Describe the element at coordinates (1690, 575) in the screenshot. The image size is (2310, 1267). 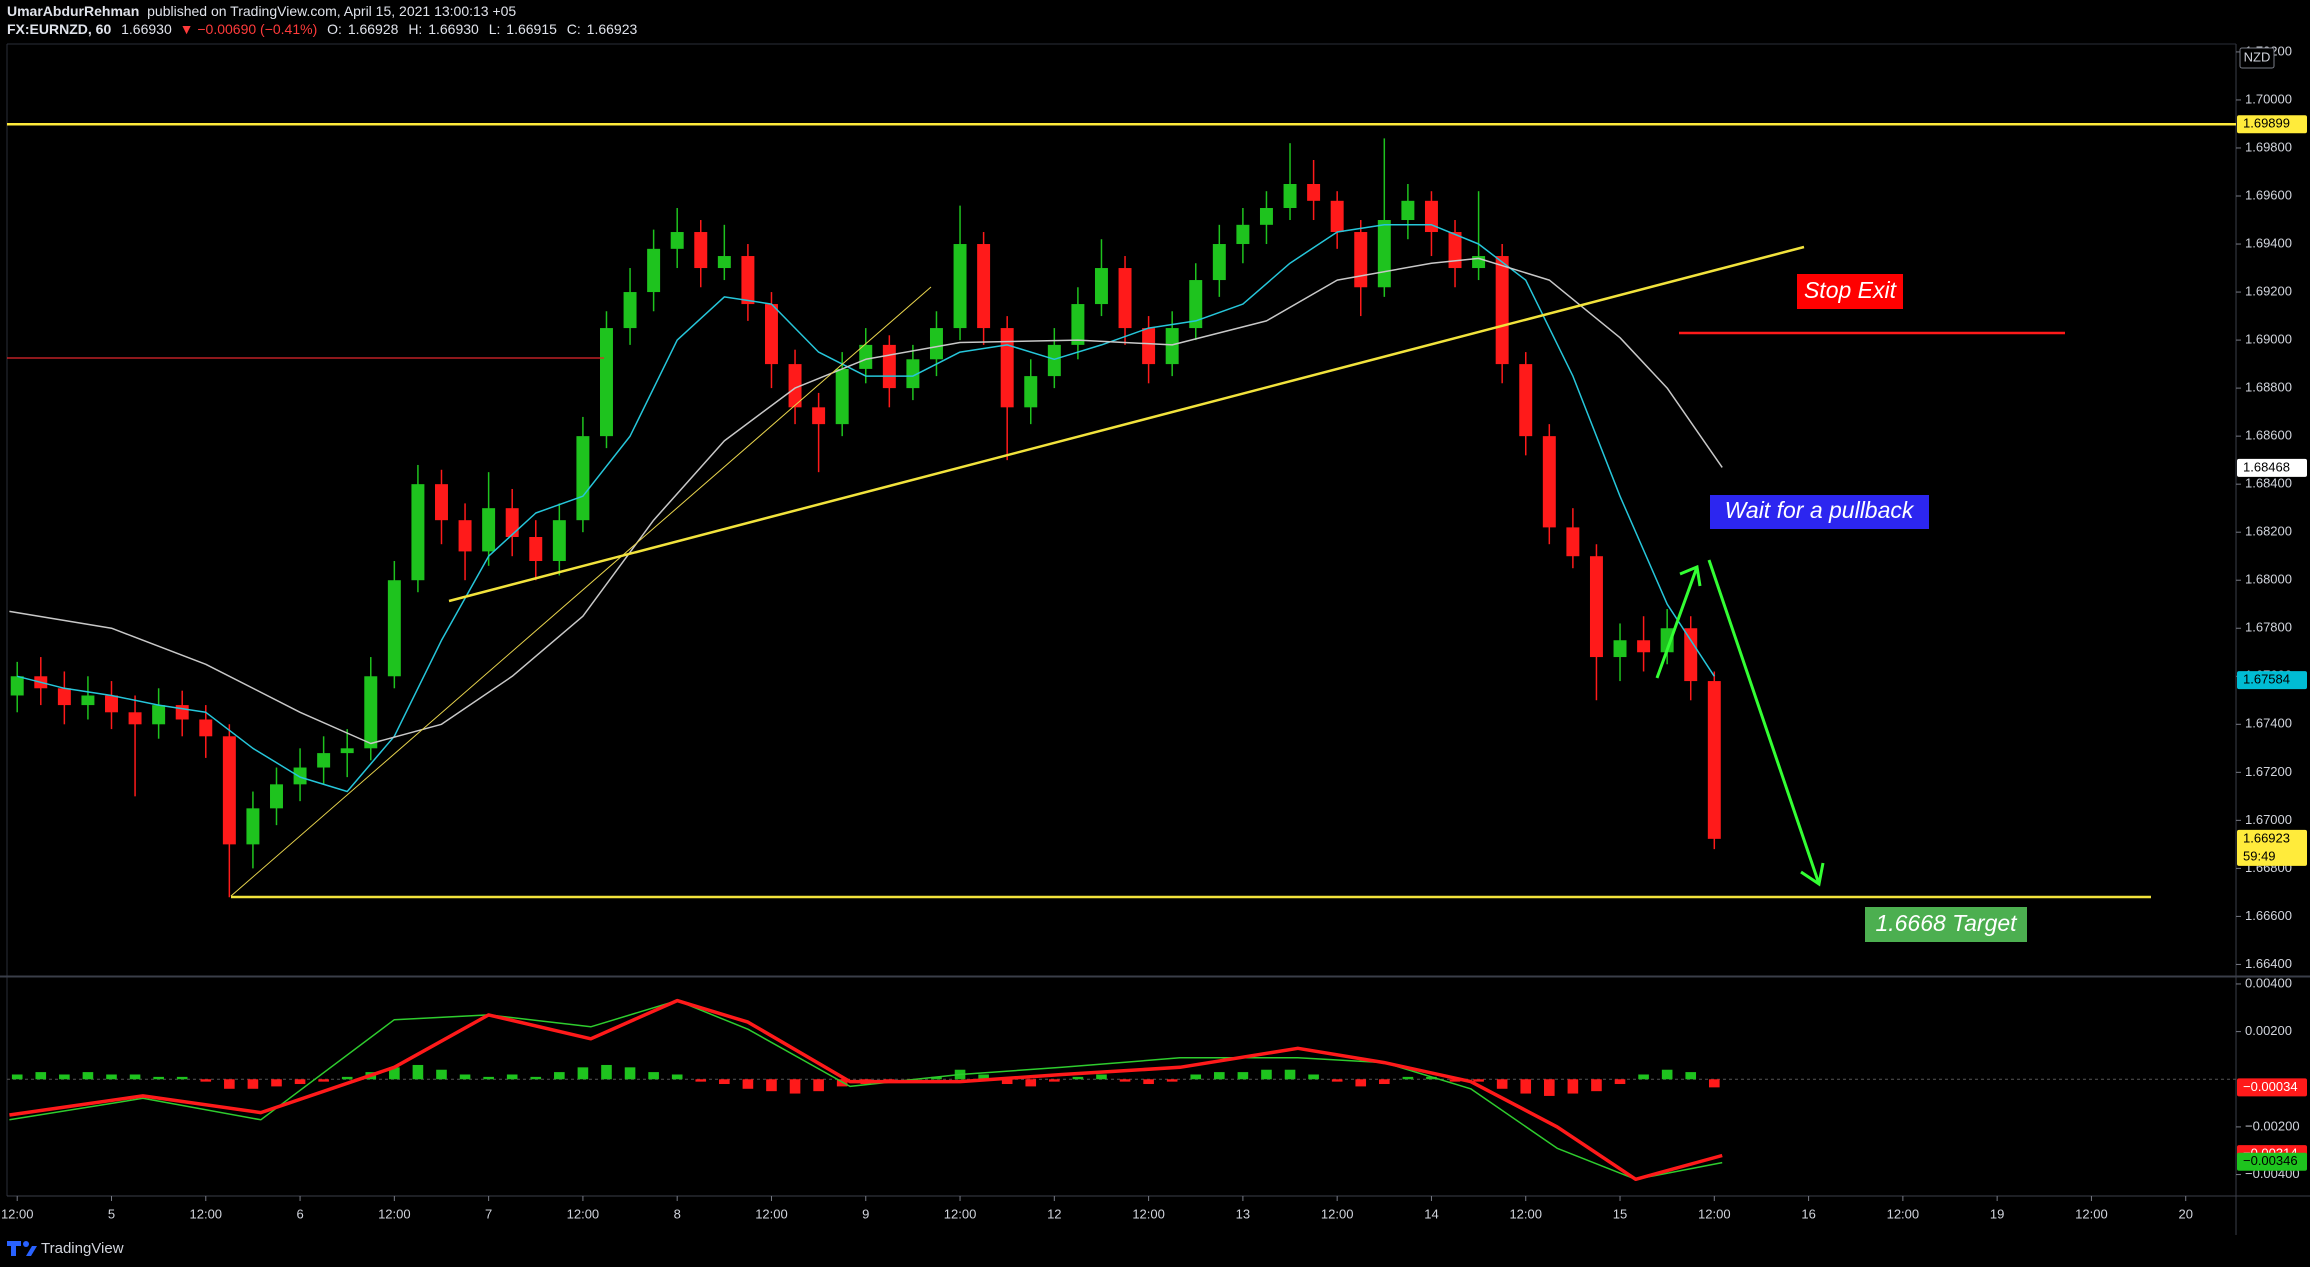
I see `arrow-head` at that location.